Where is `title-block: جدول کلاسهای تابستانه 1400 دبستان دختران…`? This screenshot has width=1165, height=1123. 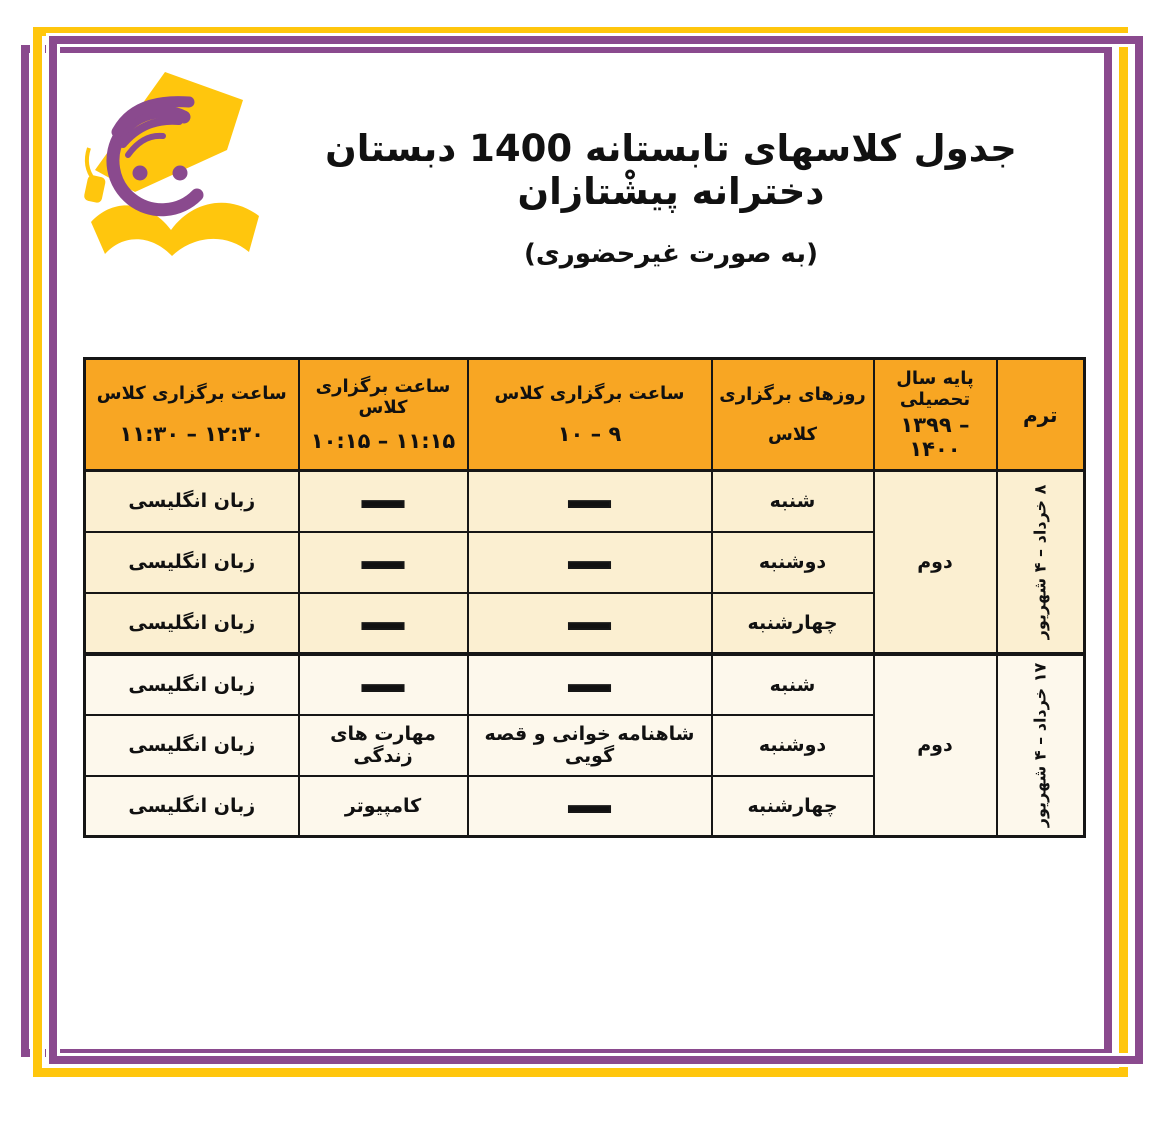 title-block: جدول کلاسهای تابستانه 1400 دبستان دختران… is located at coordinates (671, 198).